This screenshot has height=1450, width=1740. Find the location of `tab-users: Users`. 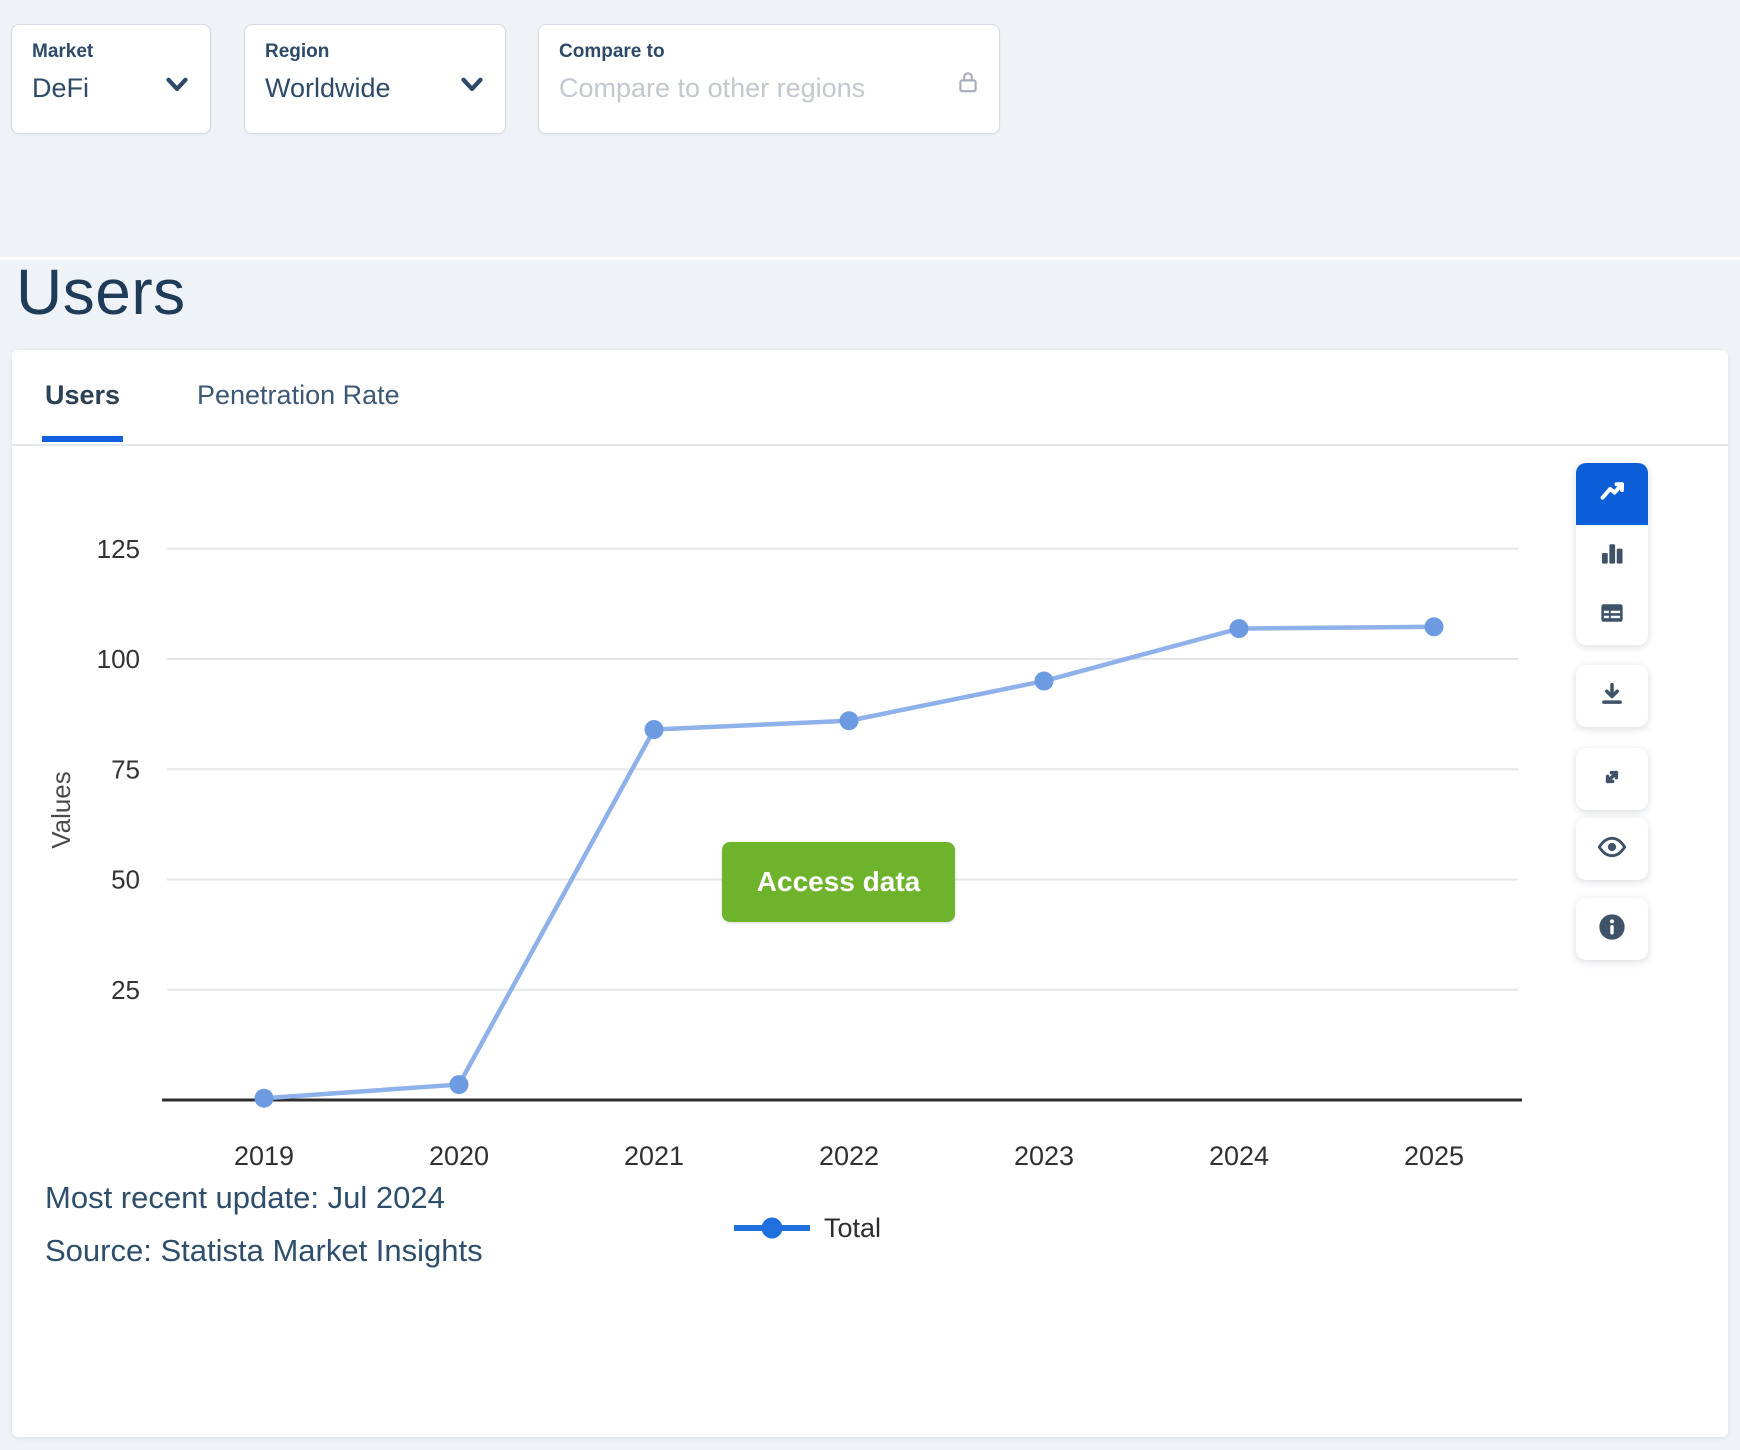

tab-users: Users is located at coordinates (83, 411).